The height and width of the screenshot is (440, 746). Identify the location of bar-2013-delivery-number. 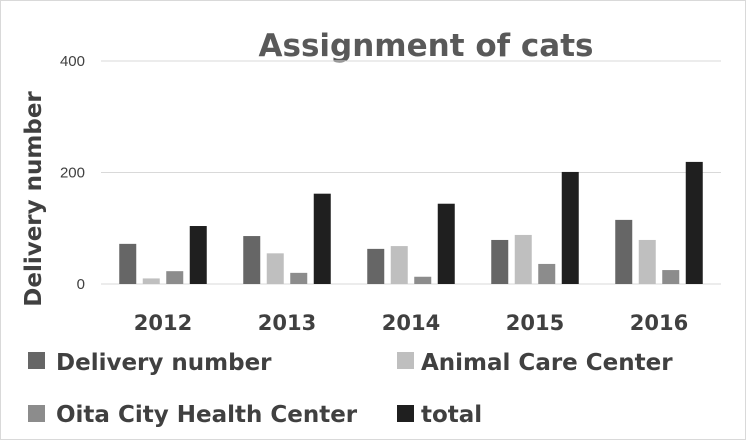
(252, 260).